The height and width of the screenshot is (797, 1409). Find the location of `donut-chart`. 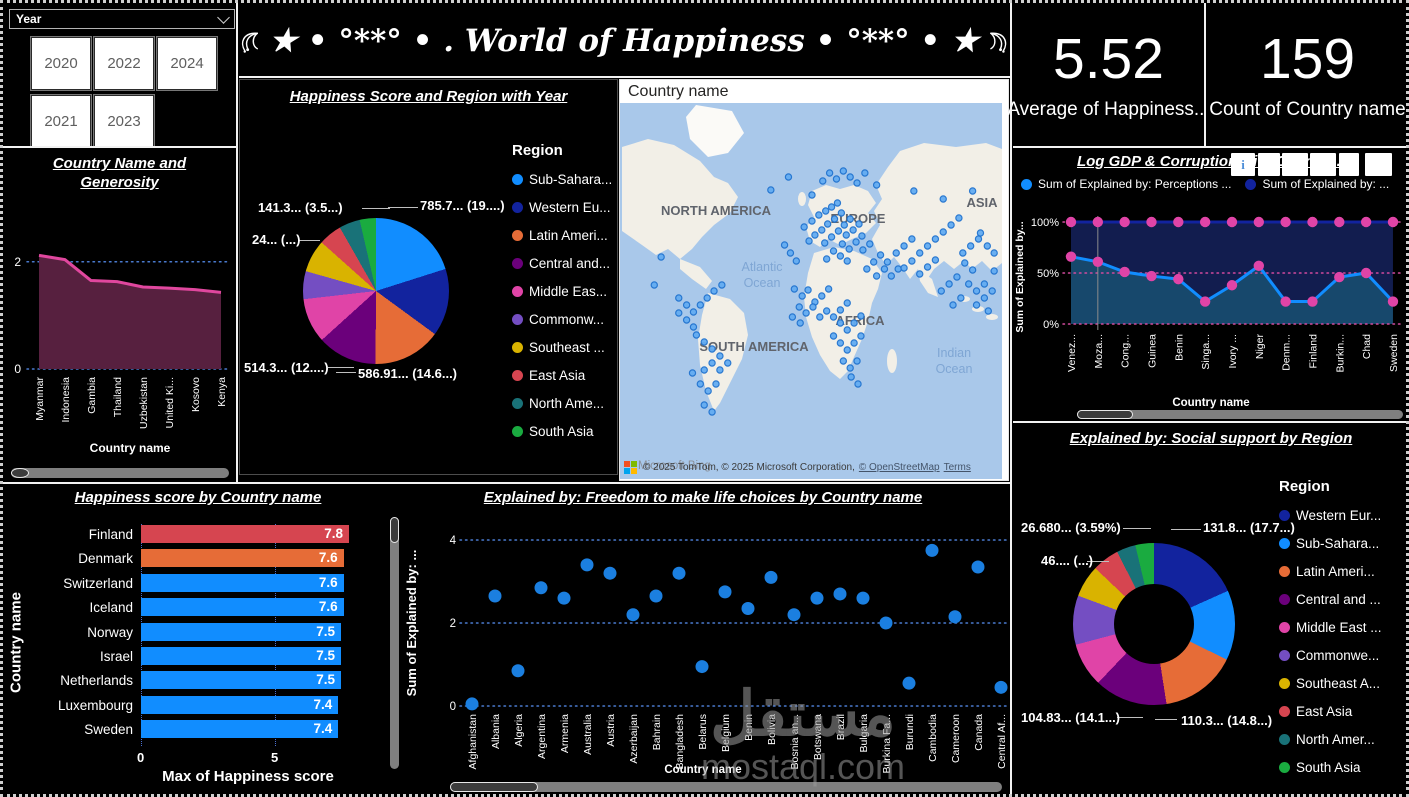

donut-chart is located at coordinates (1154, 624).